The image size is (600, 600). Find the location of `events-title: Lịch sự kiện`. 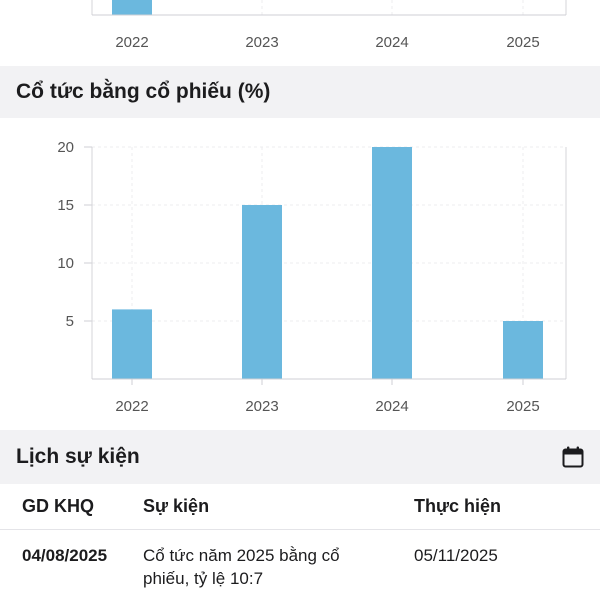

events-title: Lịch sự kiện is located at coordinates (78, 456).